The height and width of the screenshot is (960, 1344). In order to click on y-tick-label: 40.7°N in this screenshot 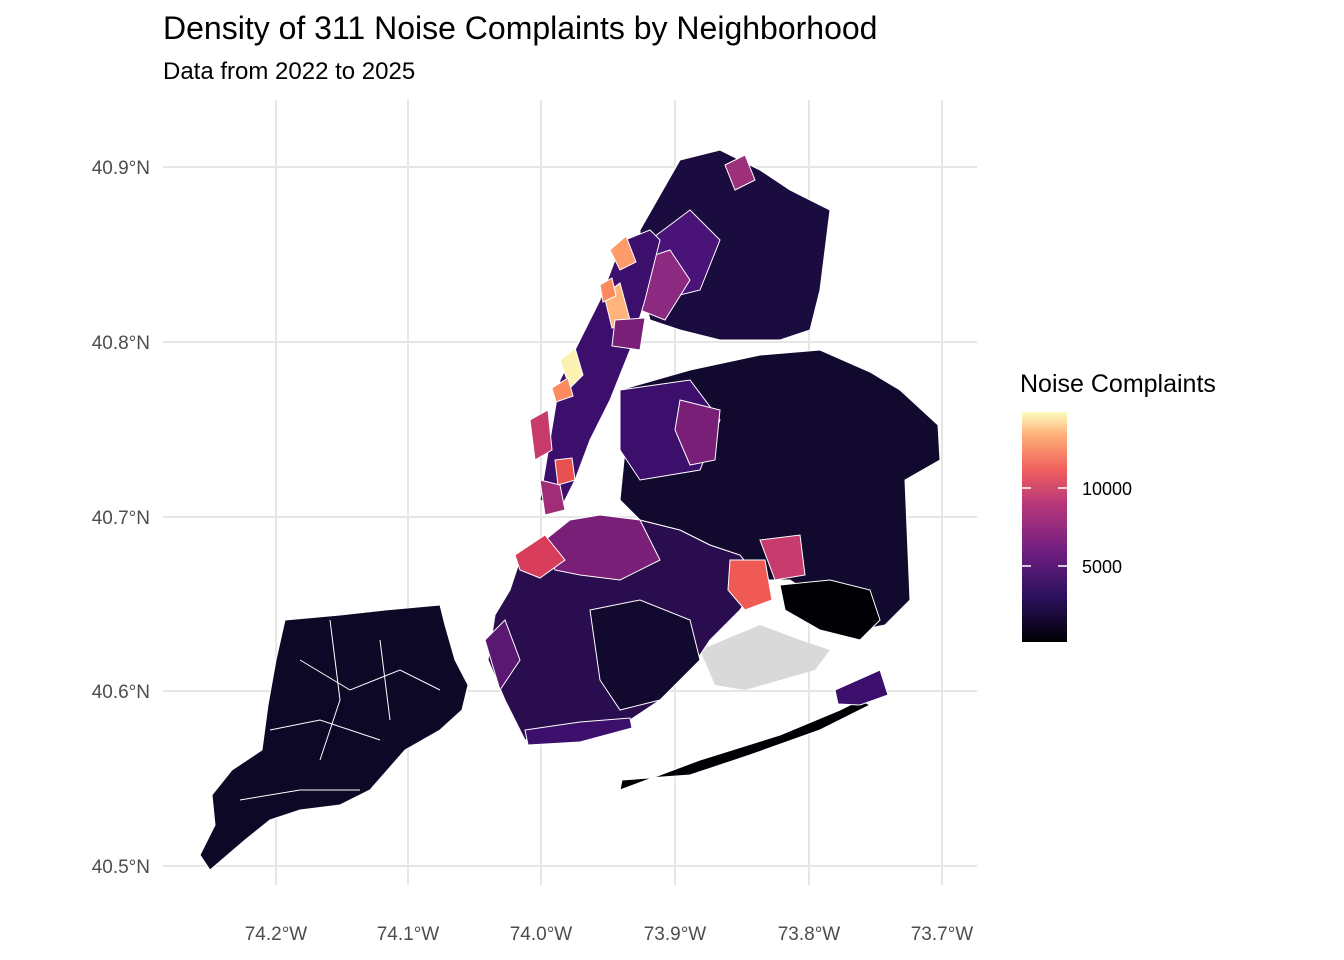, I will do `click(121, 518)`.